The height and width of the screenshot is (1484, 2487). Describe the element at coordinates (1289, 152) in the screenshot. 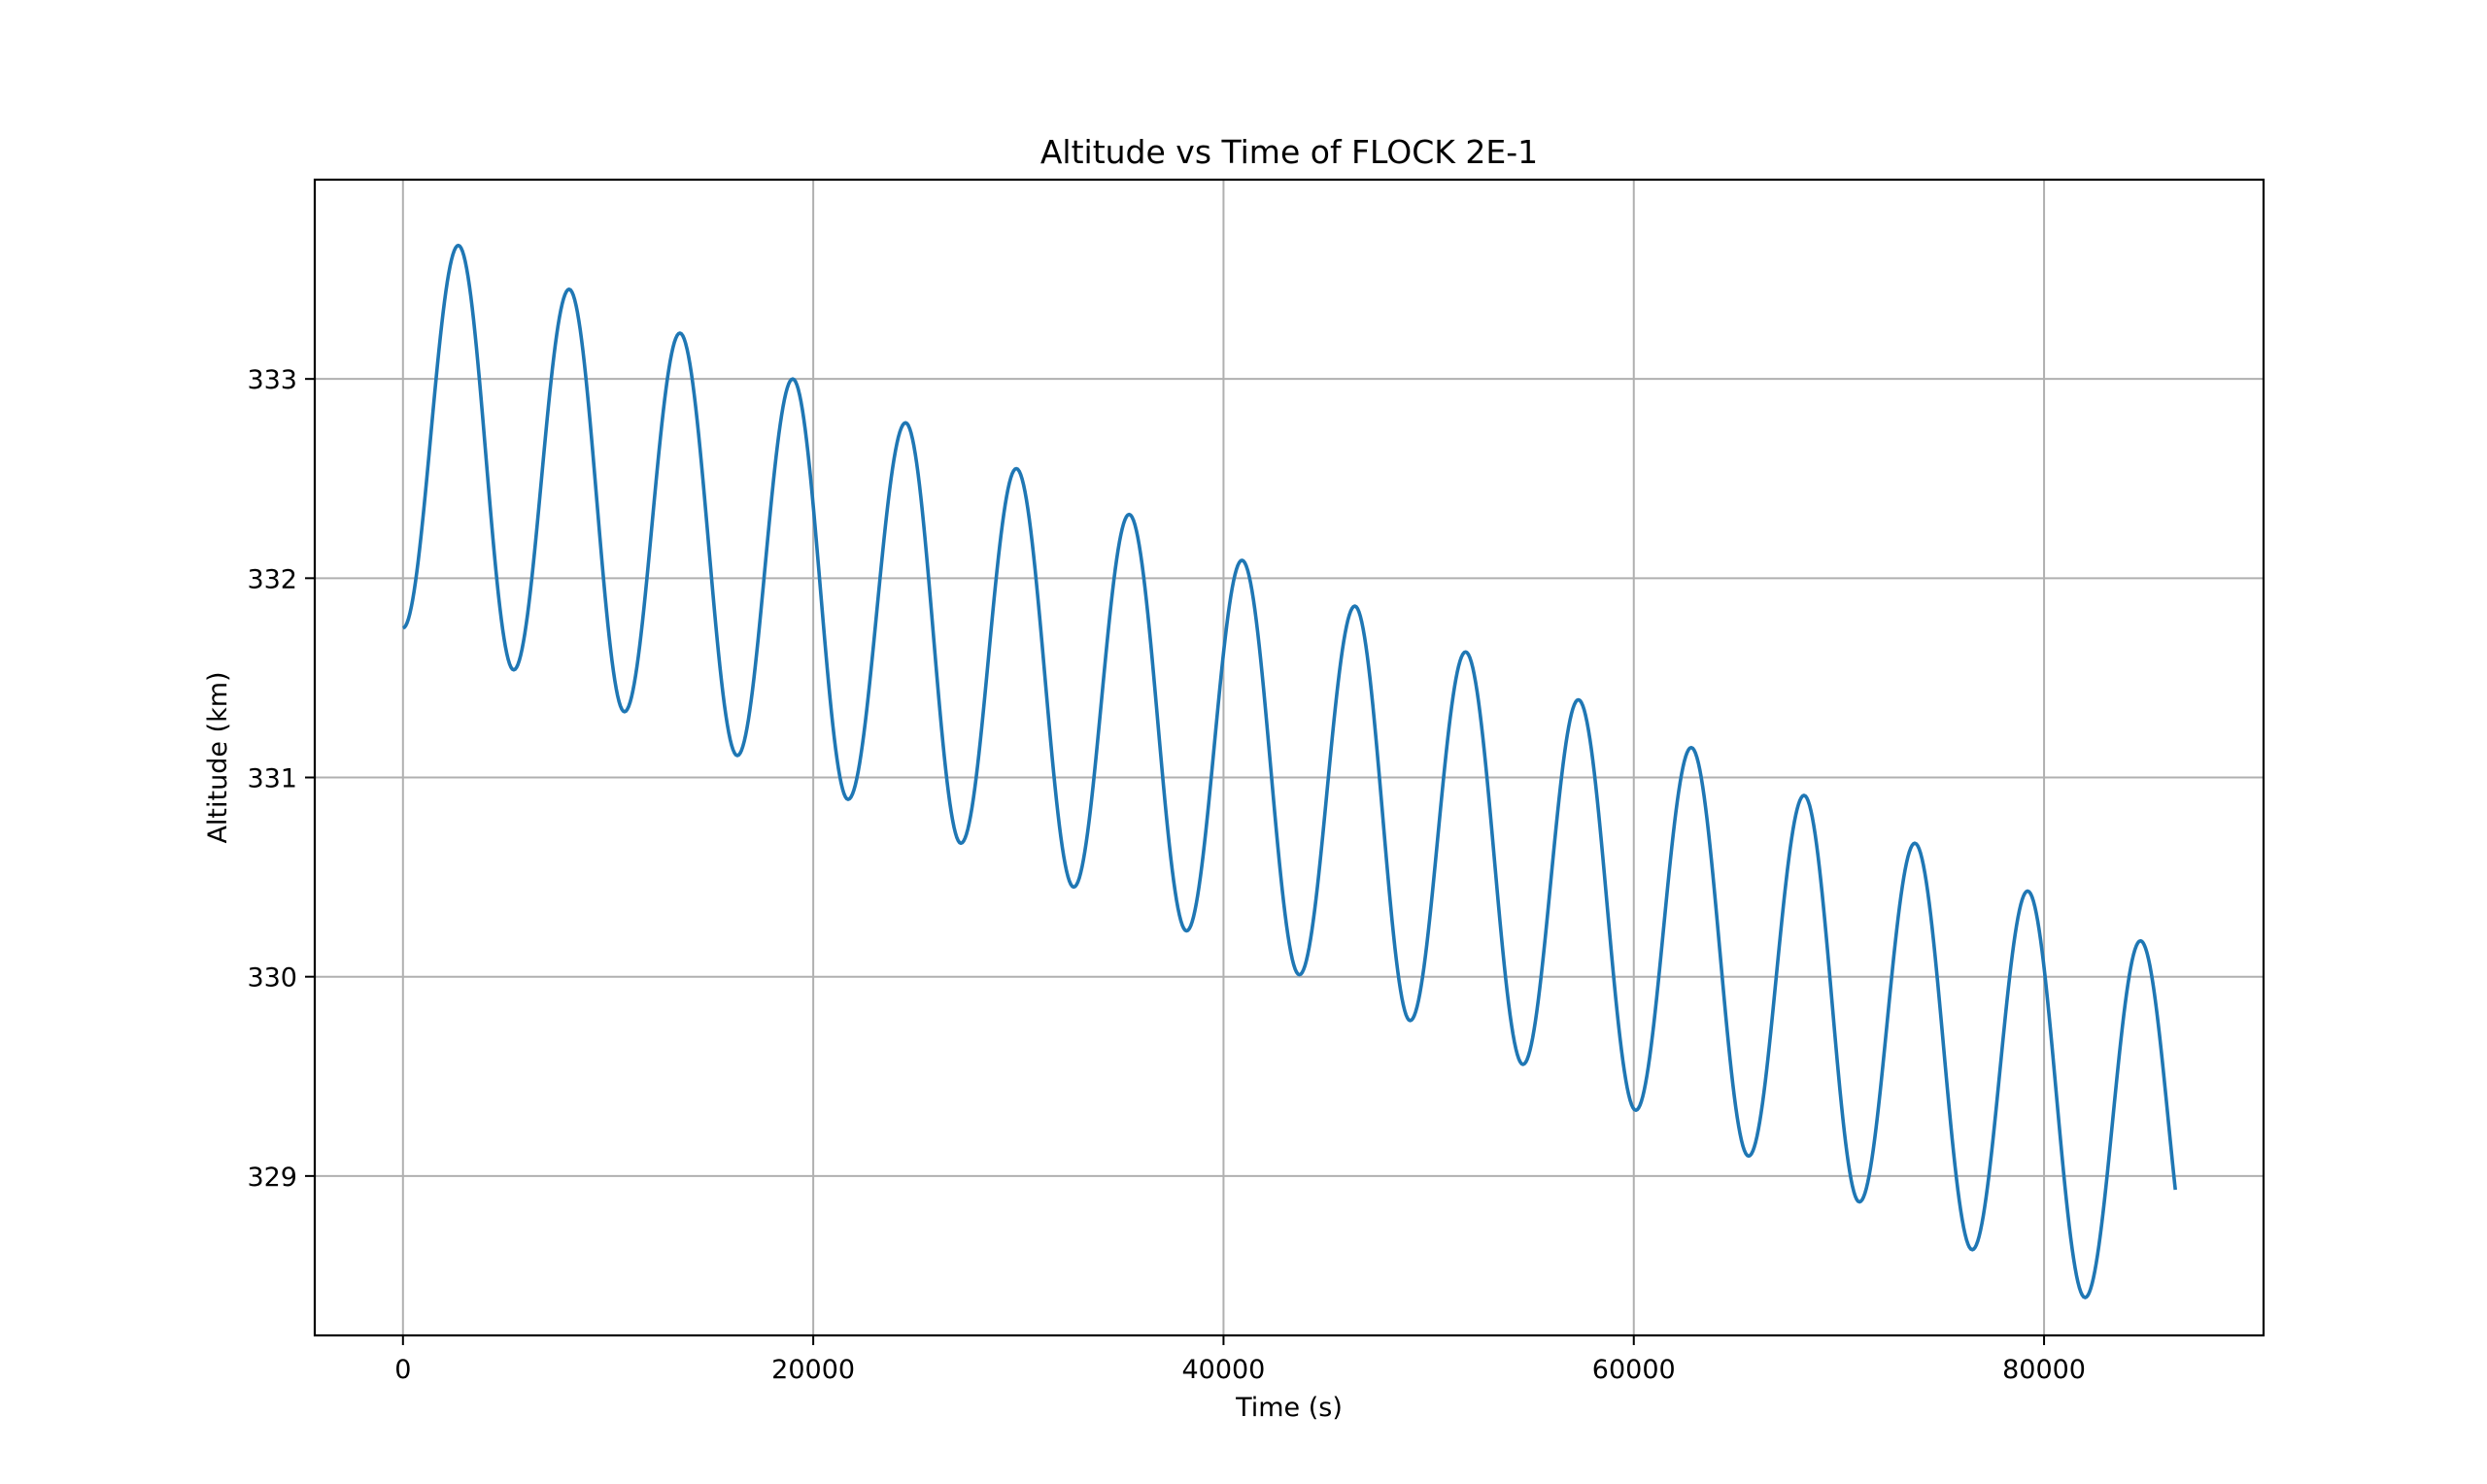

I see `chart-title: Altitude vs Time of FLOCK 2E-1` at that location.